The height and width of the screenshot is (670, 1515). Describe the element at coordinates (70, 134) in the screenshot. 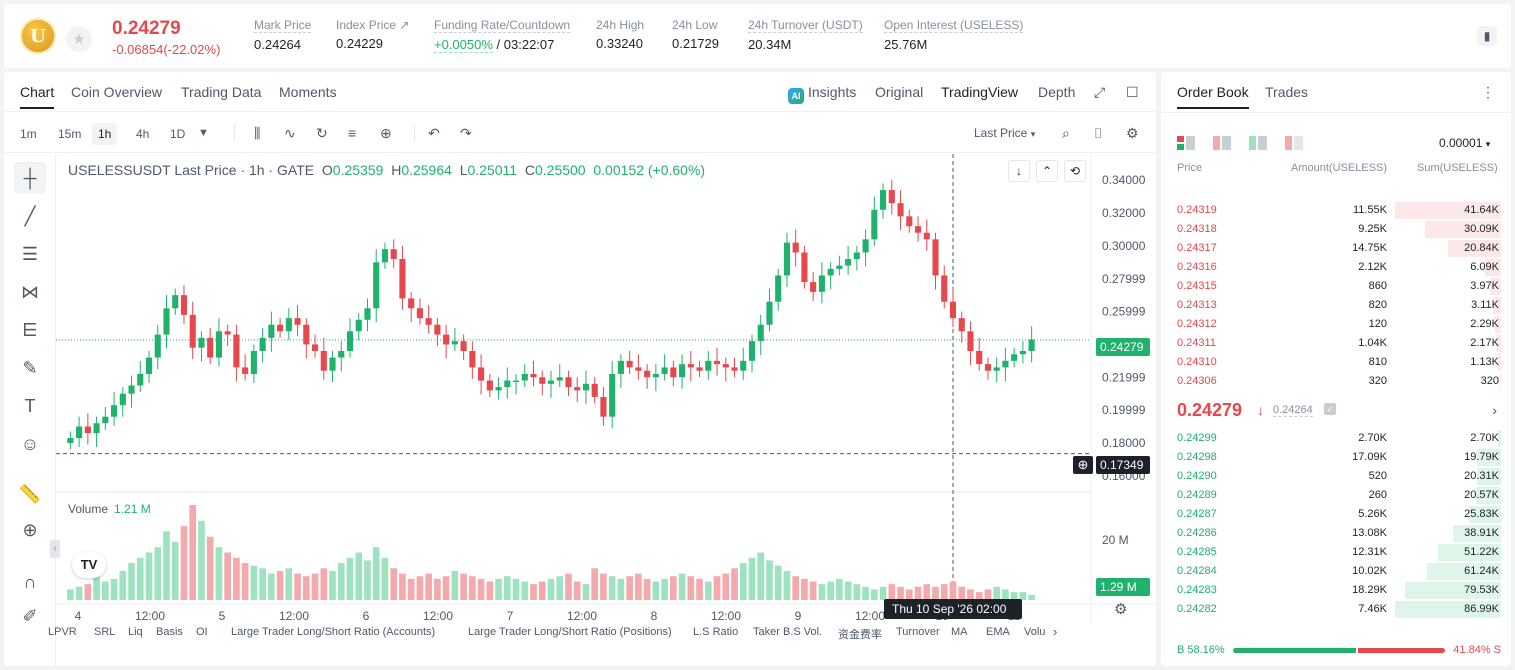

I see `timeframe-15m: 15m` at that location.